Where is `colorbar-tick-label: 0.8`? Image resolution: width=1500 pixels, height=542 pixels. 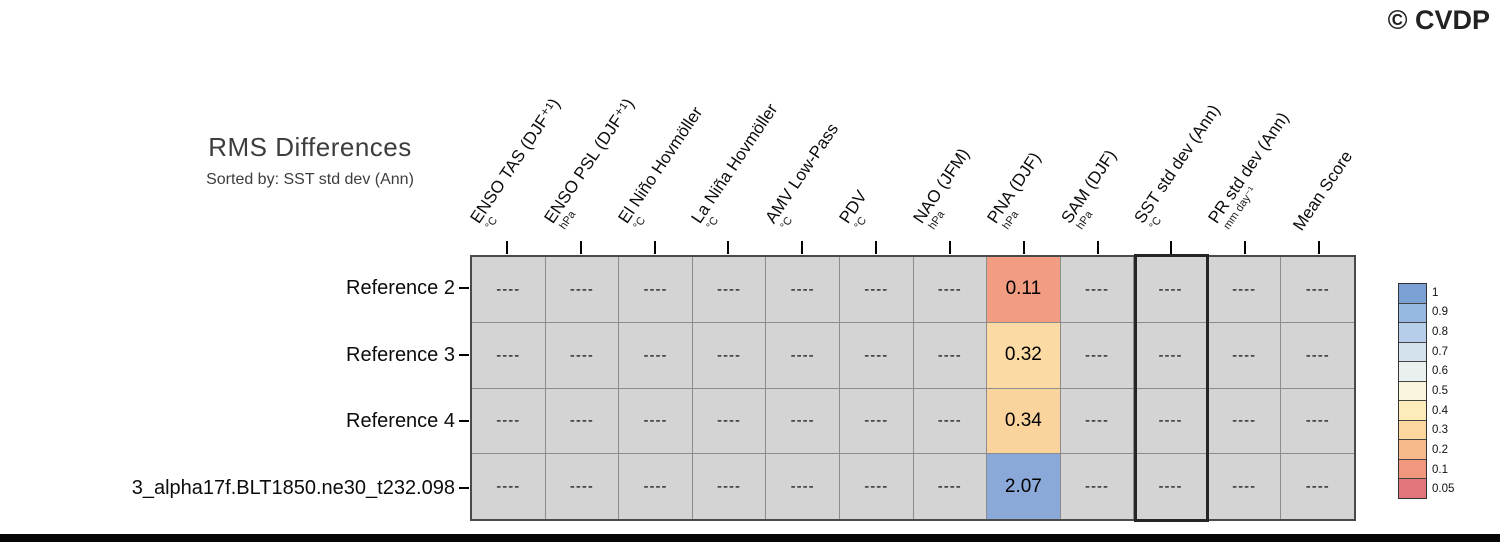
colorbar-tick-label: 0.8 is located at coordinates (1440, 332).